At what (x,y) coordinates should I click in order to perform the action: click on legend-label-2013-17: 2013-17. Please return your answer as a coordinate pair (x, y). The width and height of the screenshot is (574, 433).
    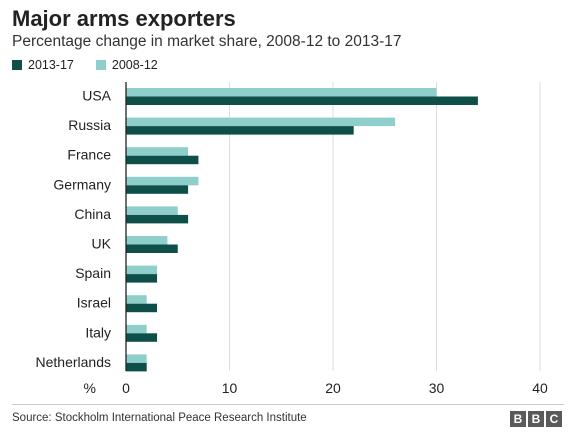
    Looking at the image, I should click on (51, 65).